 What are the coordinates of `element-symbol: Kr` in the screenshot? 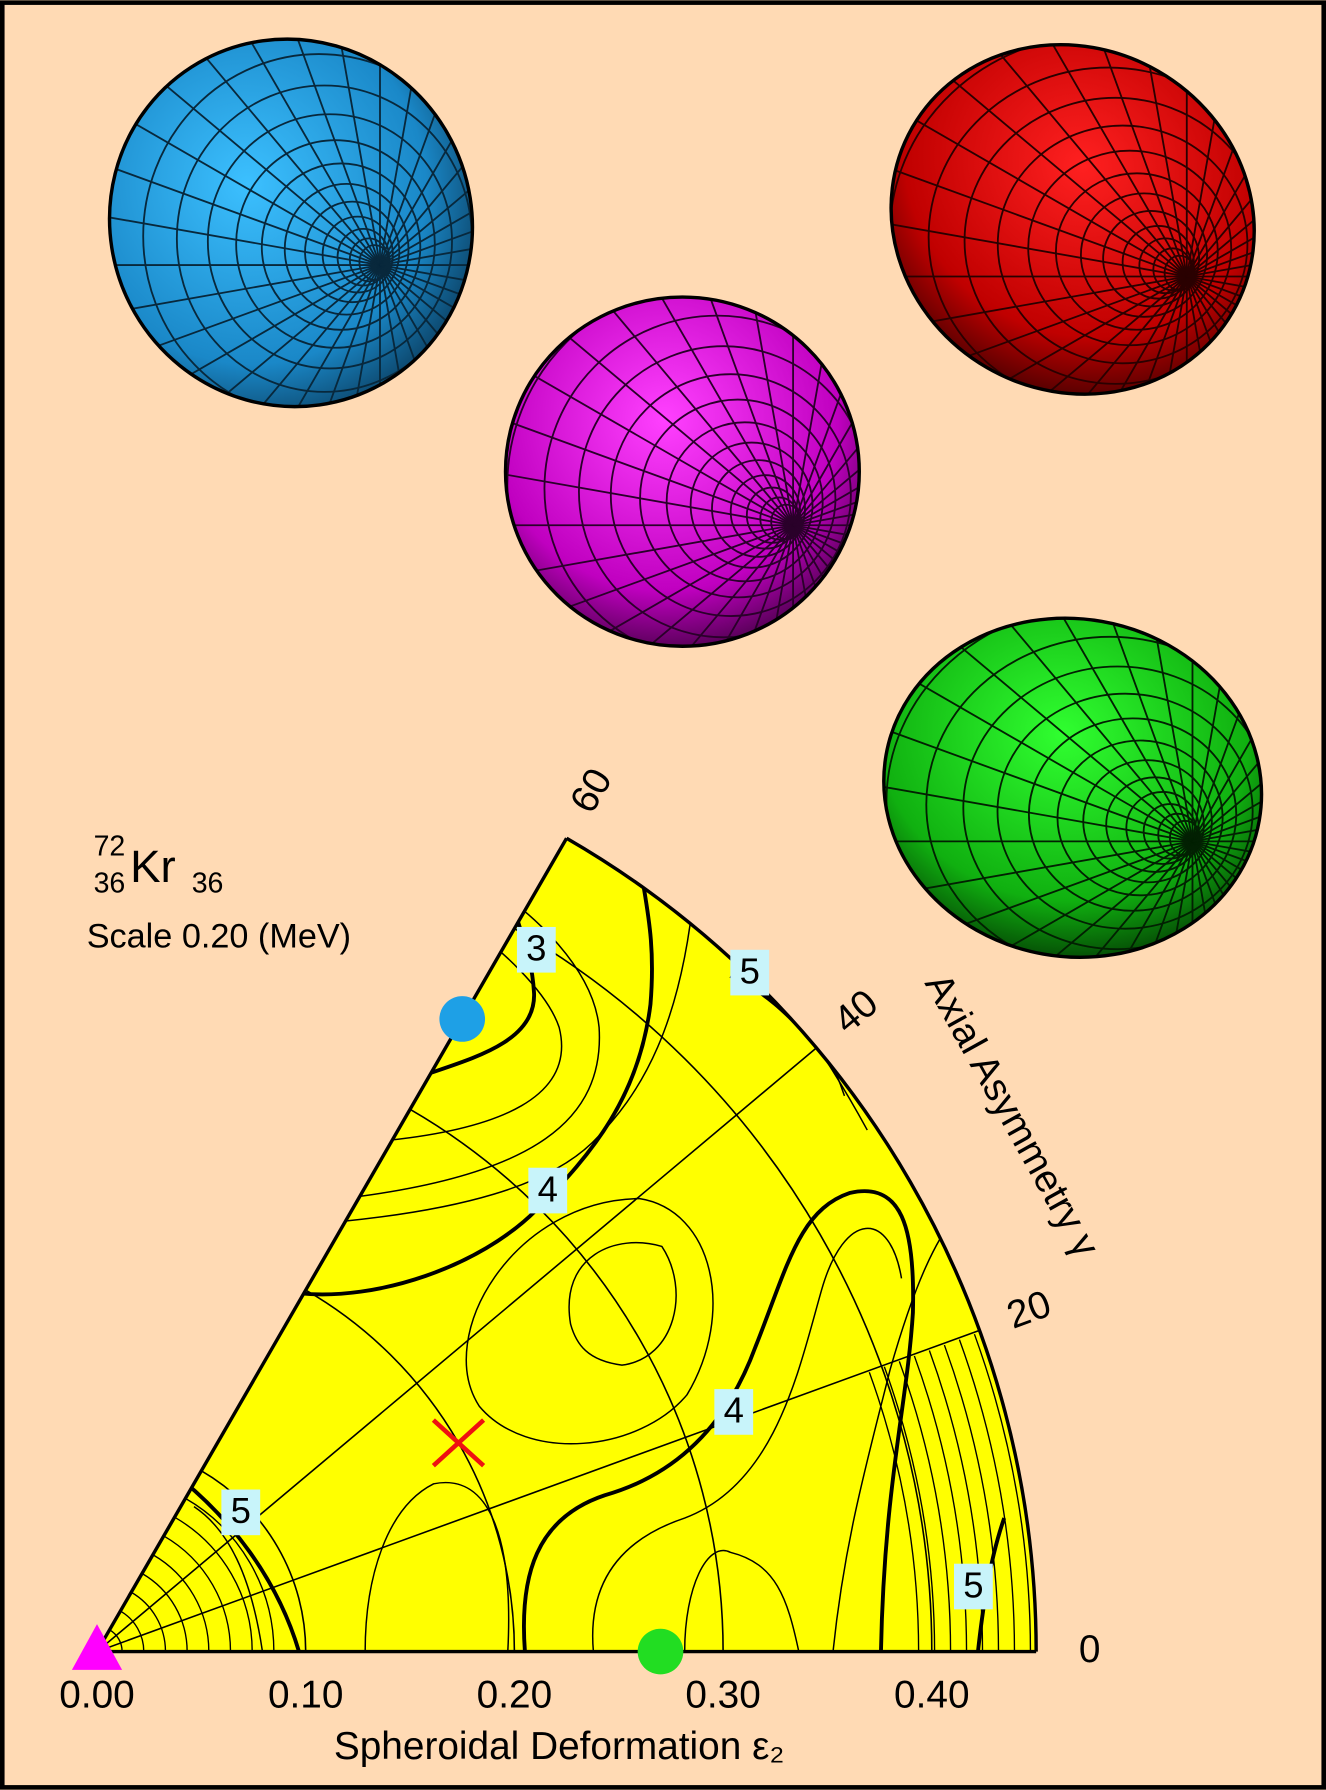 It's located at (153, 866).